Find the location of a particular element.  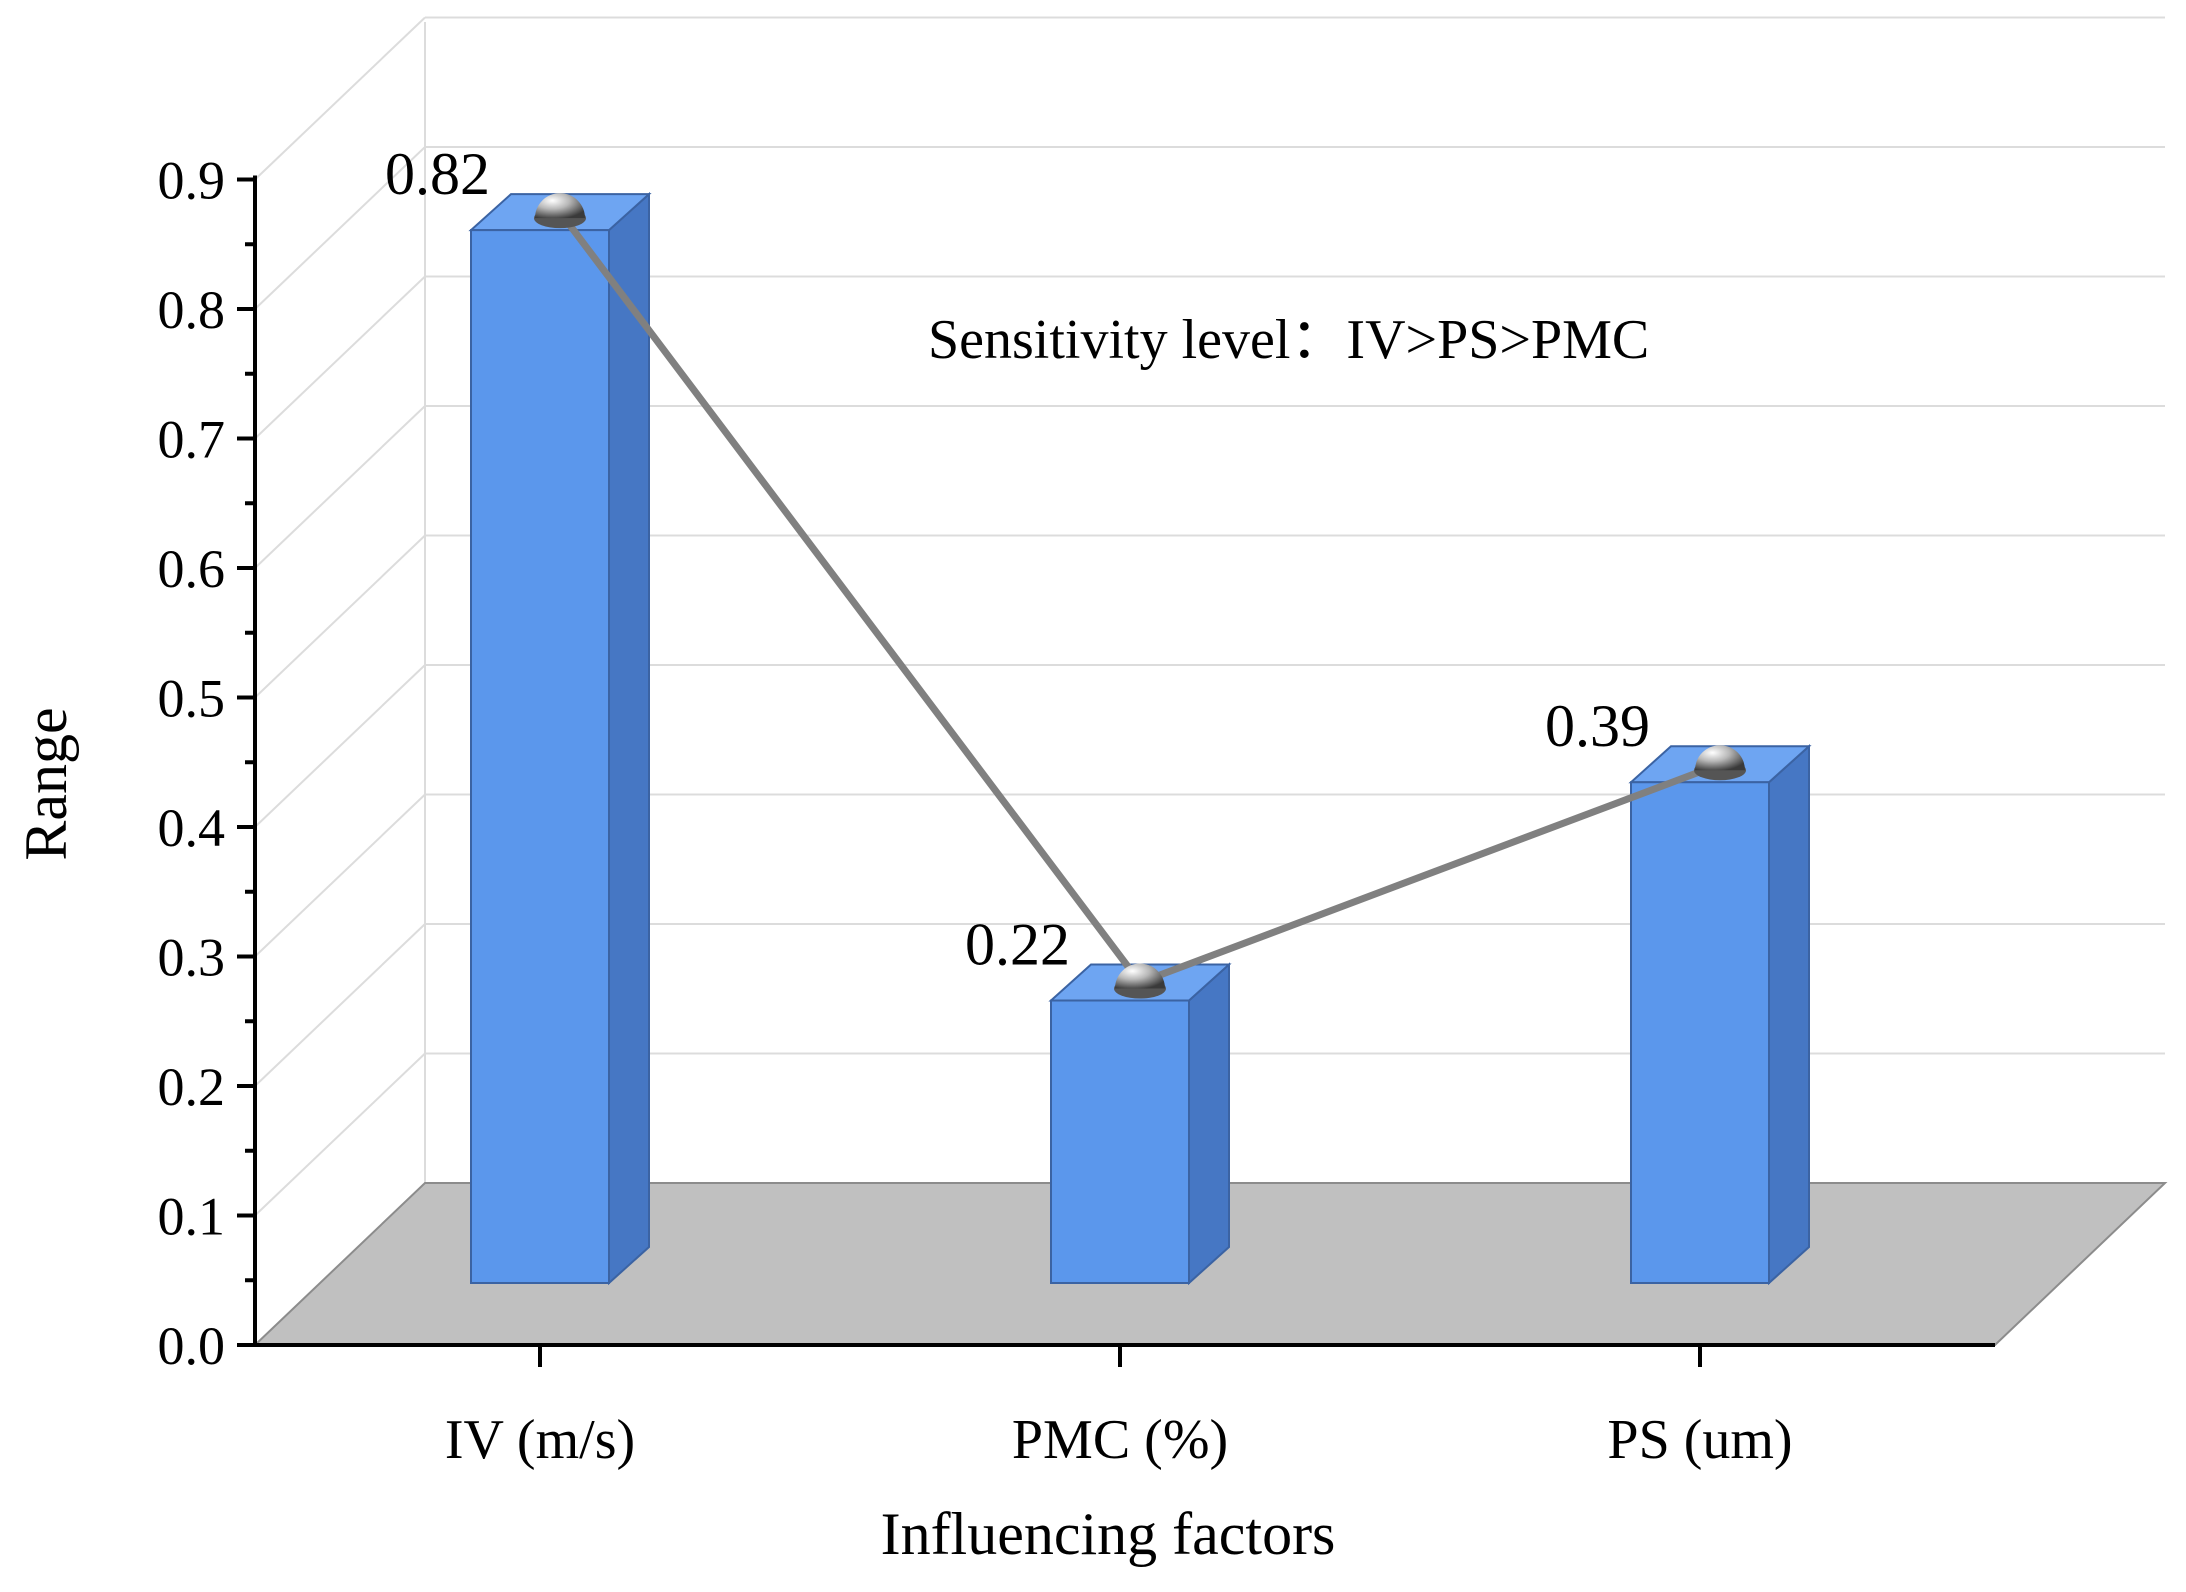

chart-annotation: Sensitivity level：IV>PS>PMC is located at coordinates (1288, 340).